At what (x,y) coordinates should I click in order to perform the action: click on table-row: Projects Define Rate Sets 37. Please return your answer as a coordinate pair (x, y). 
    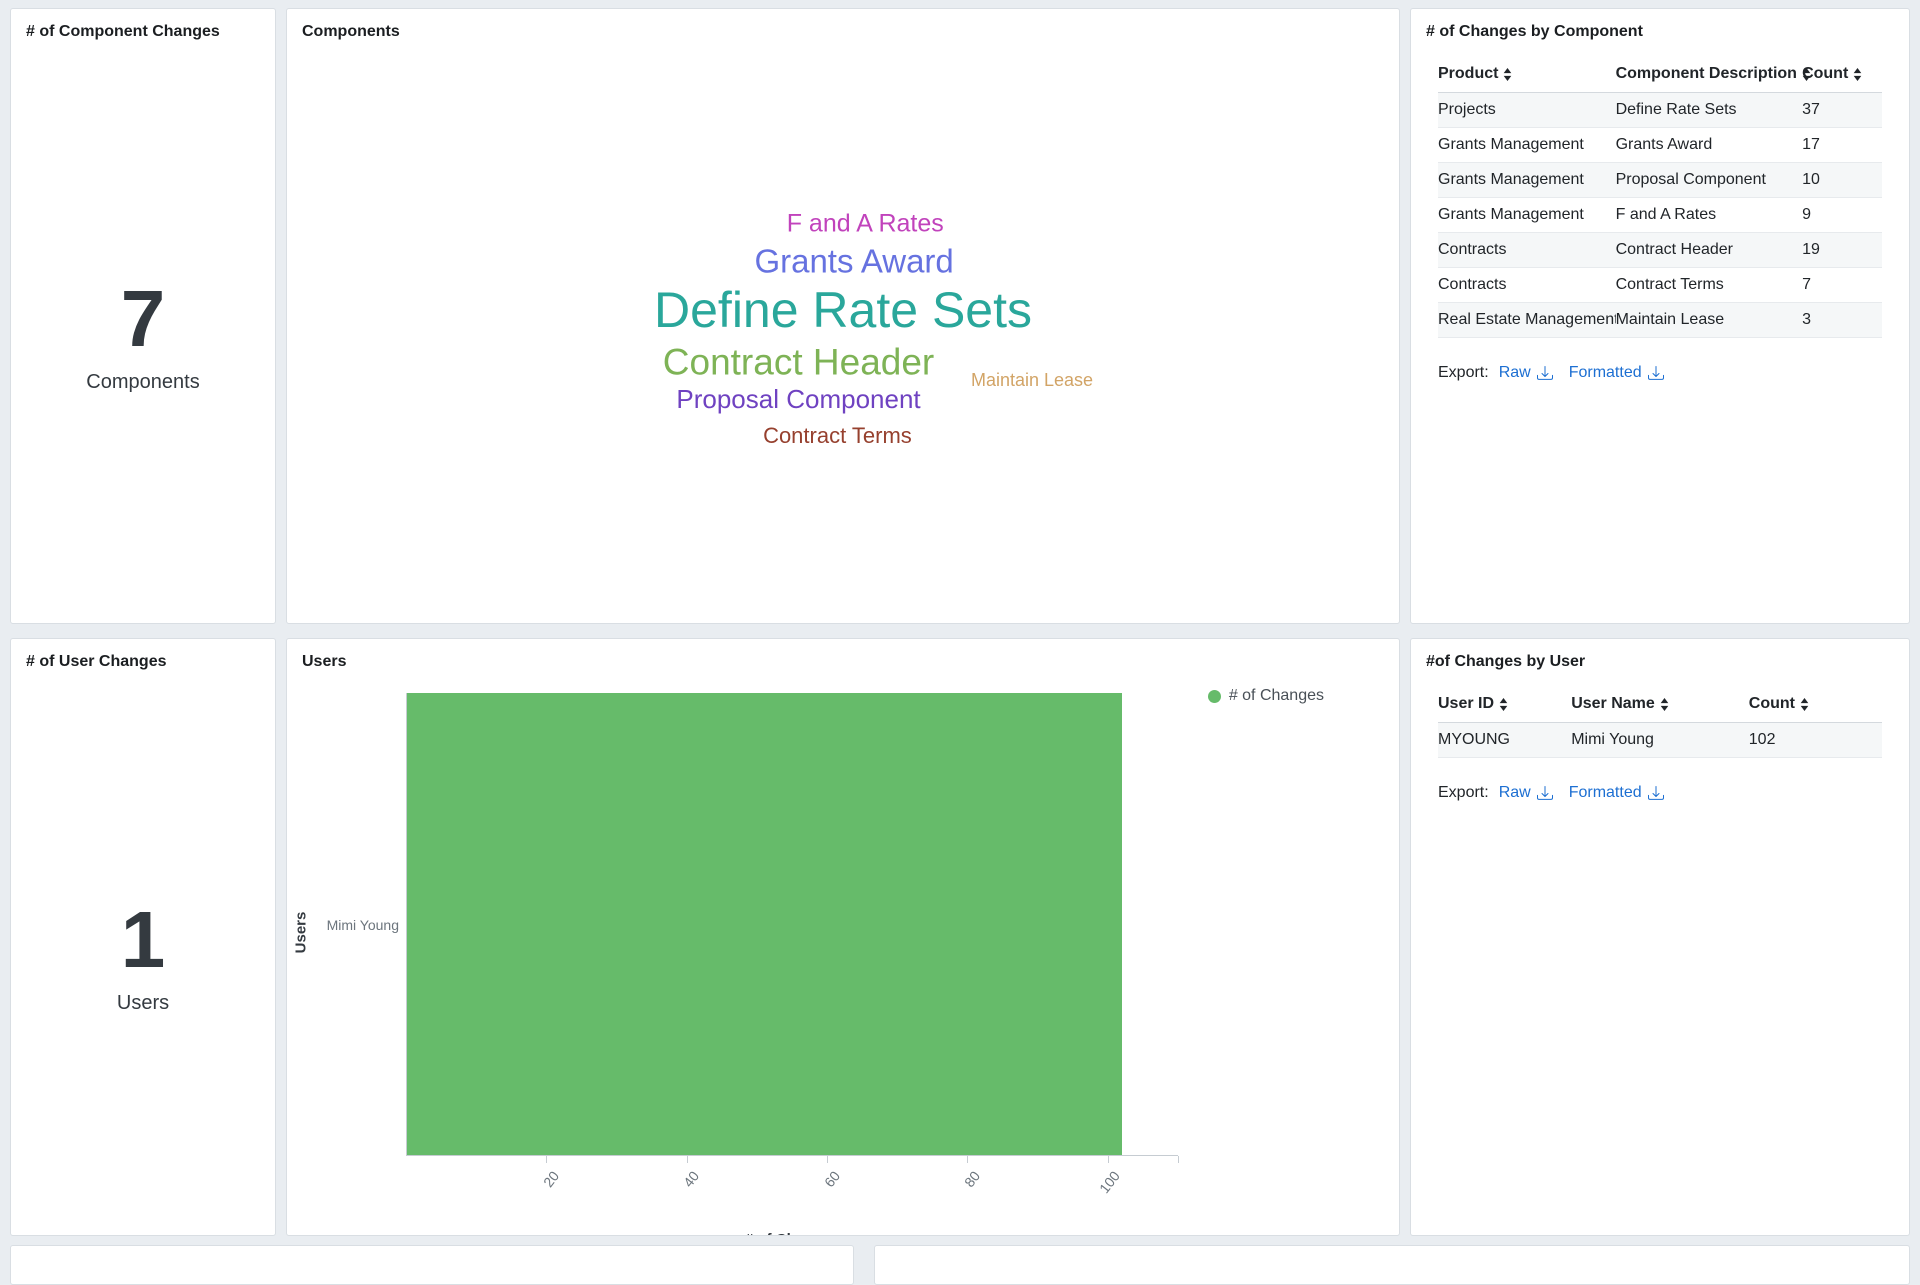
    Looking at the image, I should click on (1660, 110).